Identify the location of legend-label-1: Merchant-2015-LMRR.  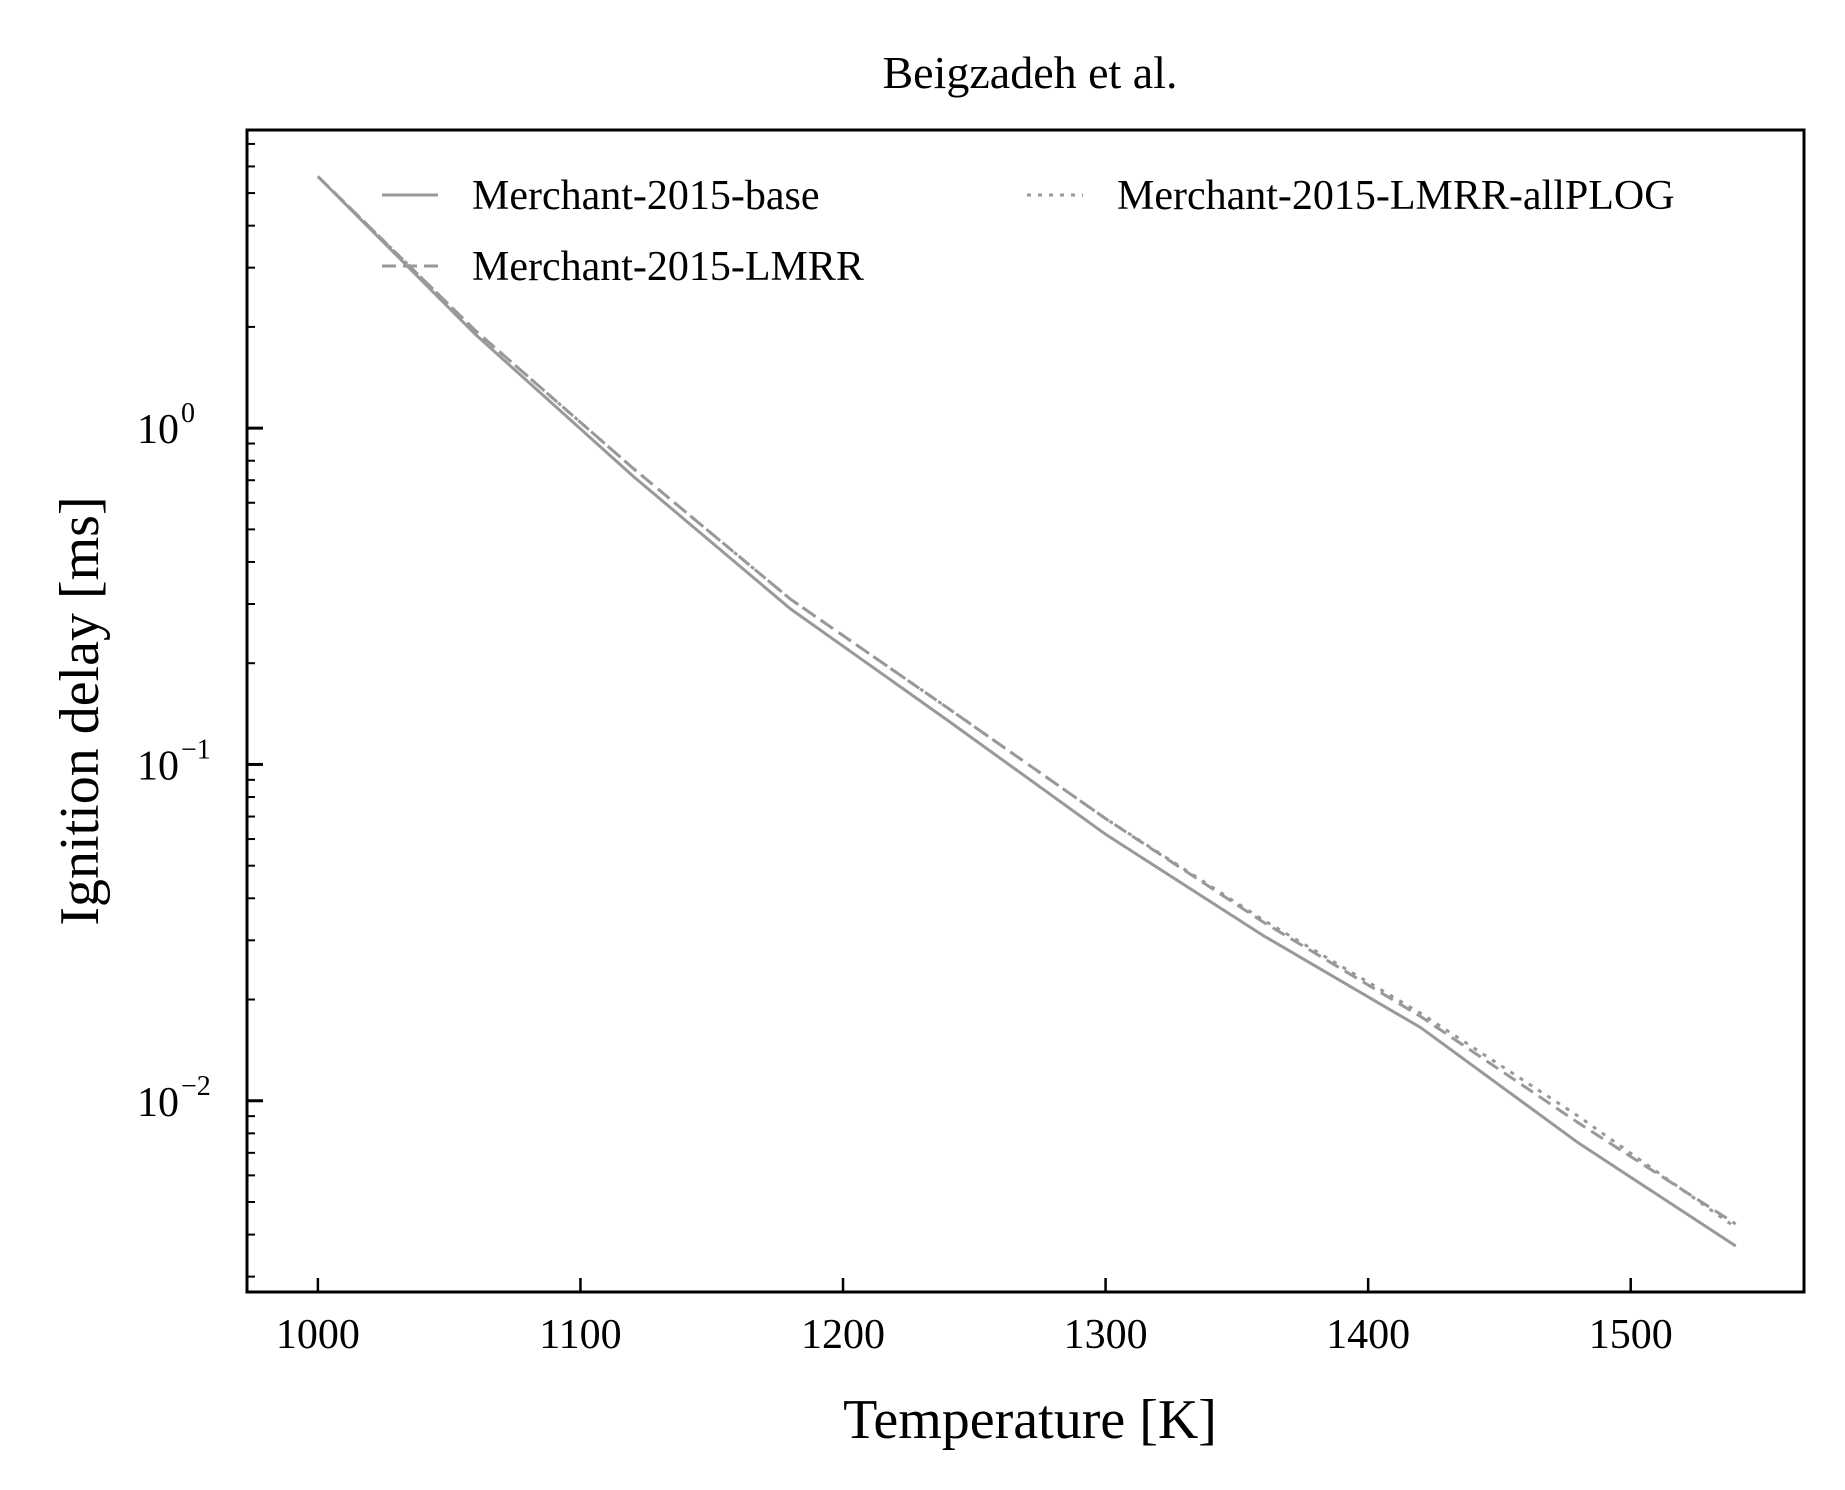
(668, 267).